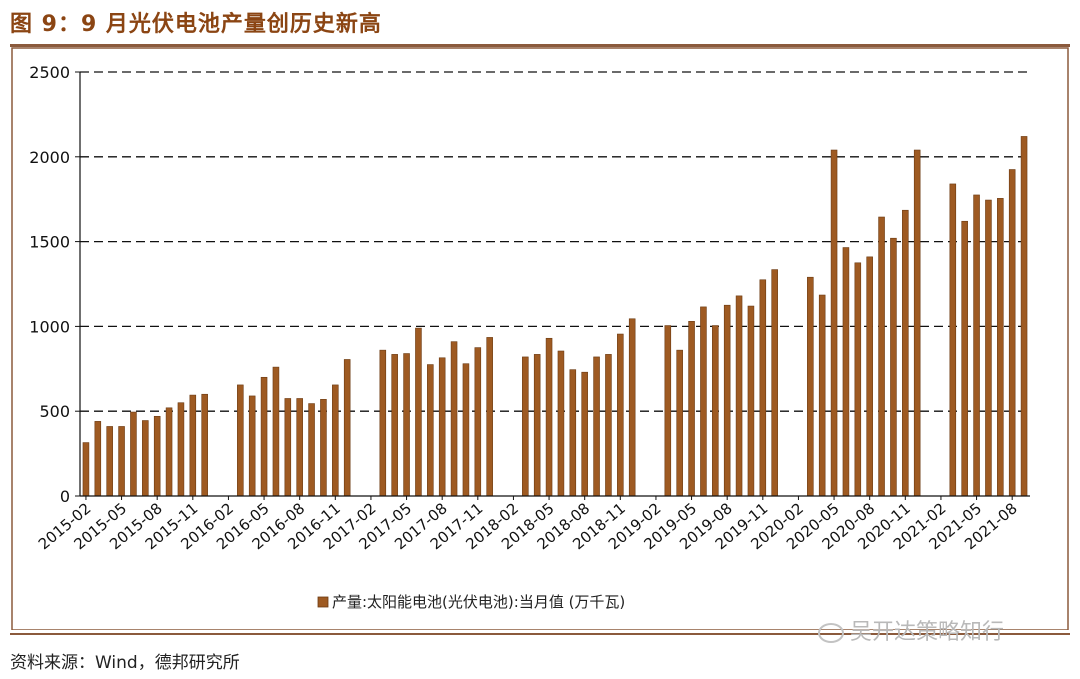 The height and width of the screenshot is (679, 1080). I want to click on watermark: 吴开达策略知行, so click(911, 630).